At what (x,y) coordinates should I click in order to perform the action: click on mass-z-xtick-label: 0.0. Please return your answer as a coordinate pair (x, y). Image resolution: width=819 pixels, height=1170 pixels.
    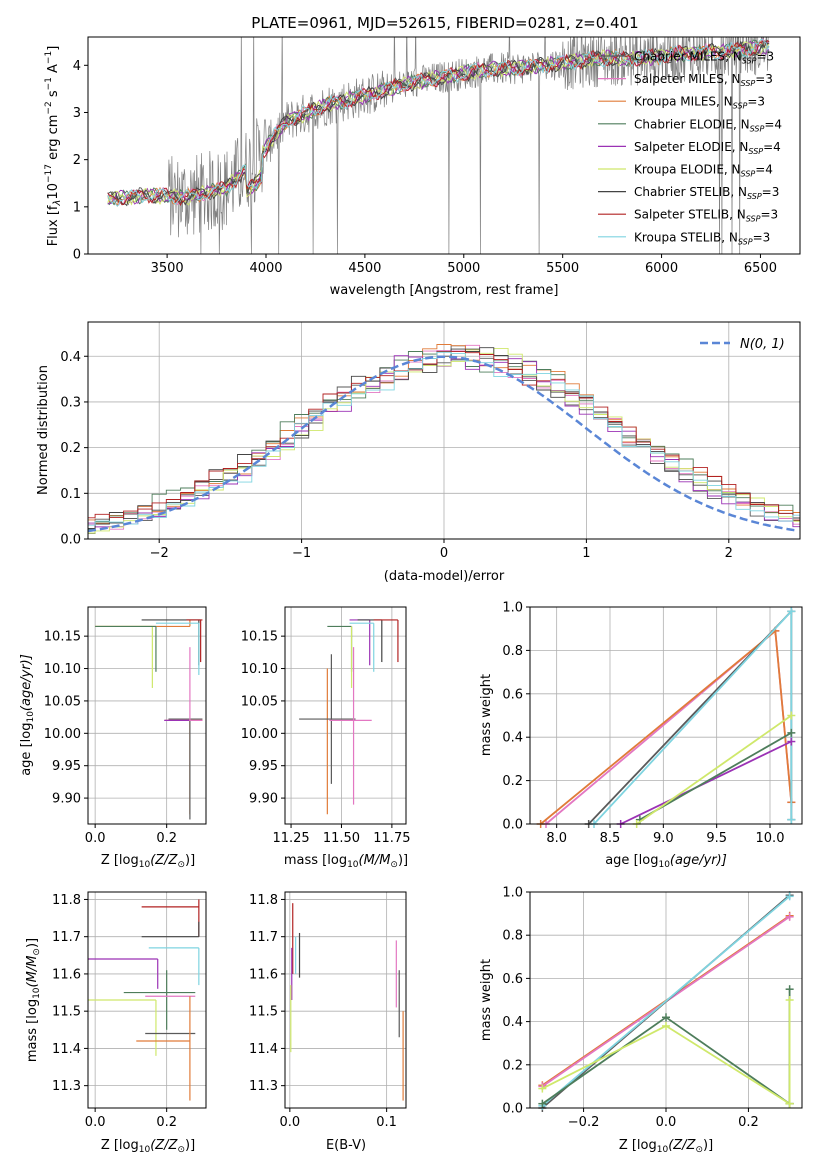
    Looking at the image, I should click on (95, 1122).